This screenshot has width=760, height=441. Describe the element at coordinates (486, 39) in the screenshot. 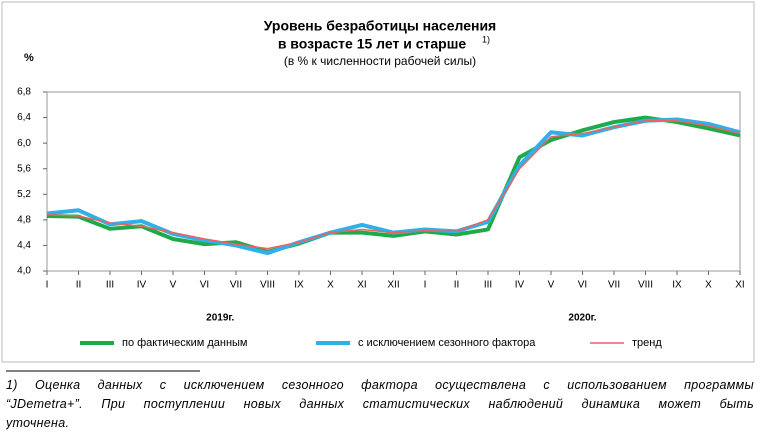

I see `title-note: 1)` at that location.